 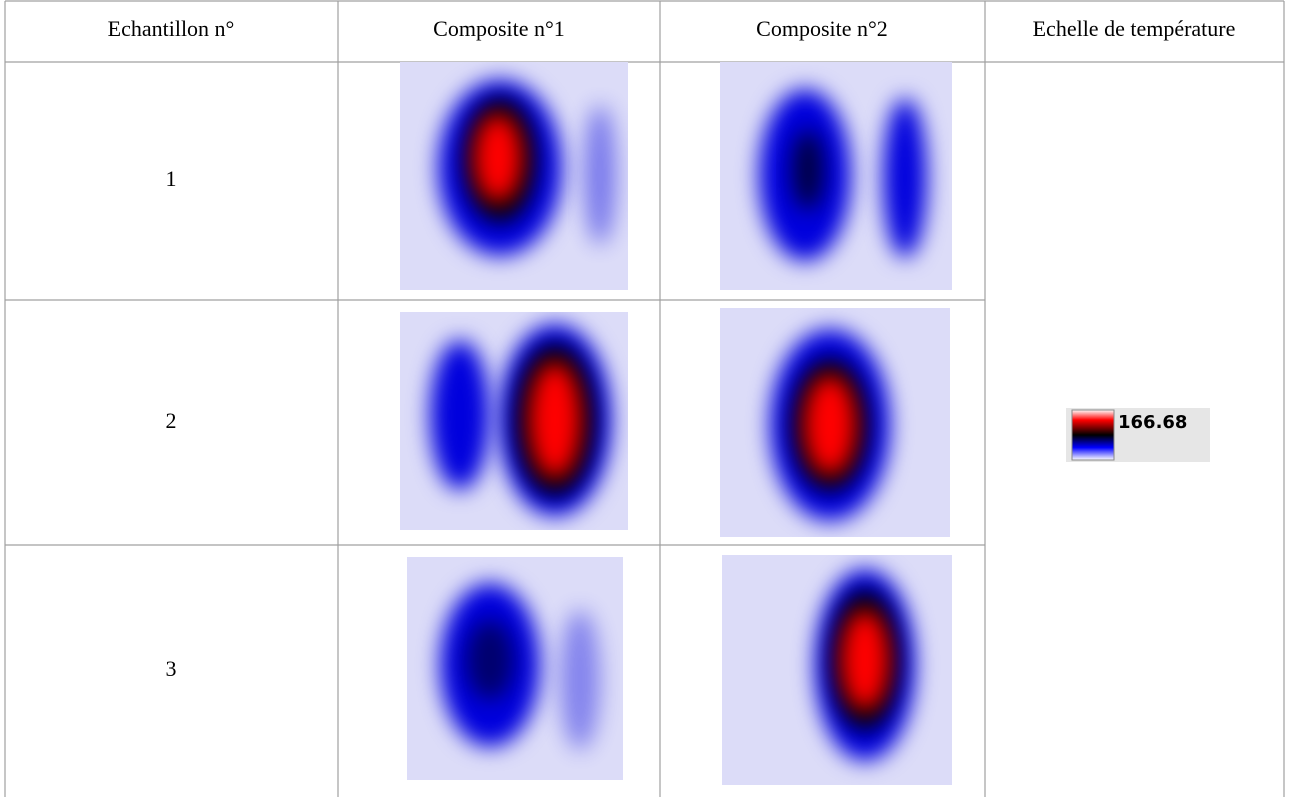 I want to click on row-label: 2, so click(x=171, y=420).